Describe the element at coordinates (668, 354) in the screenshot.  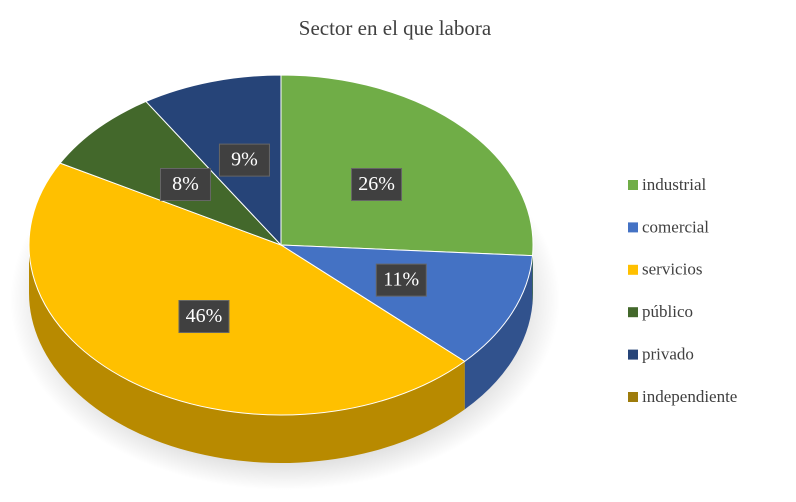
I see `legend-label: privado` at that location.